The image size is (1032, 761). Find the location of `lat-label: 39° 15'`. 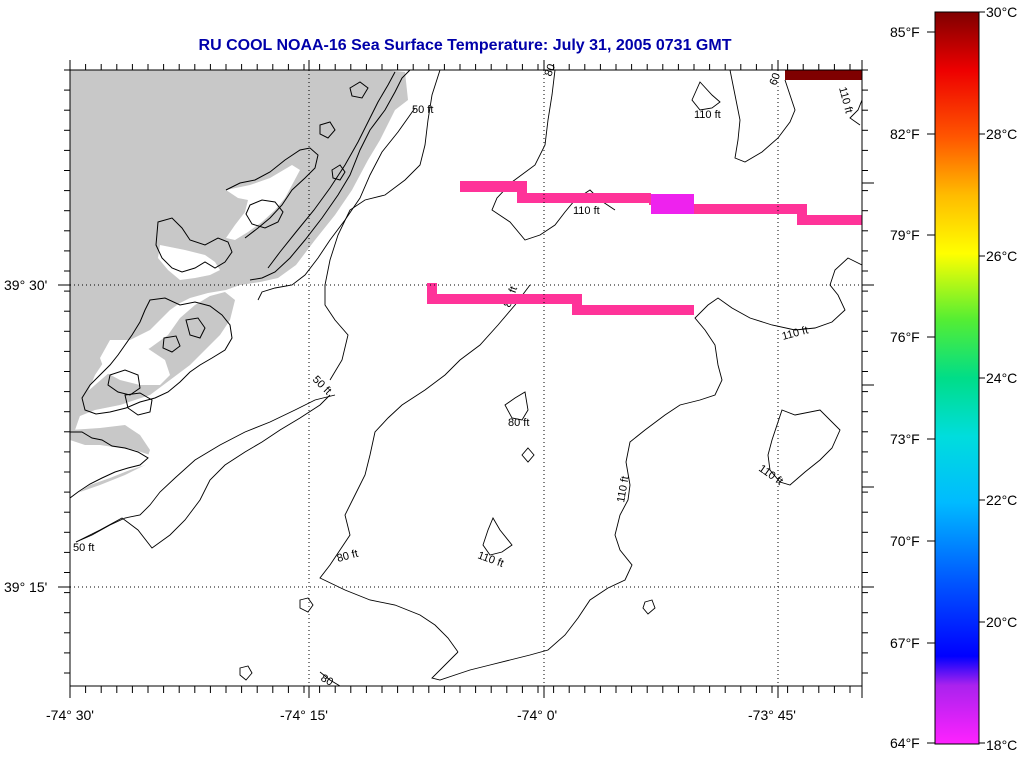

lat-label: 39° 15' is located at coordinates (25, 587).